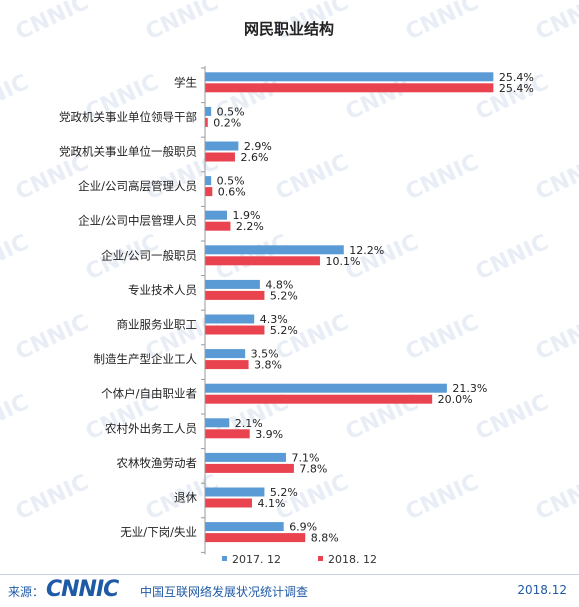 The width and height of the screenshot is (579, 607). What do you see at coordinates (137, 186) in the screenshot?
I see `category-label: 企业/公司高层管理人员` at bounding box center [137, 186].